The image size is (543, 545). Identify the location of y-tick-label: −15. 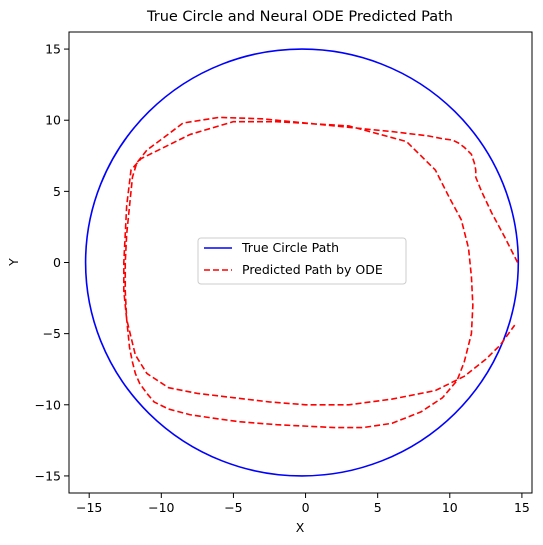
(48, 475).